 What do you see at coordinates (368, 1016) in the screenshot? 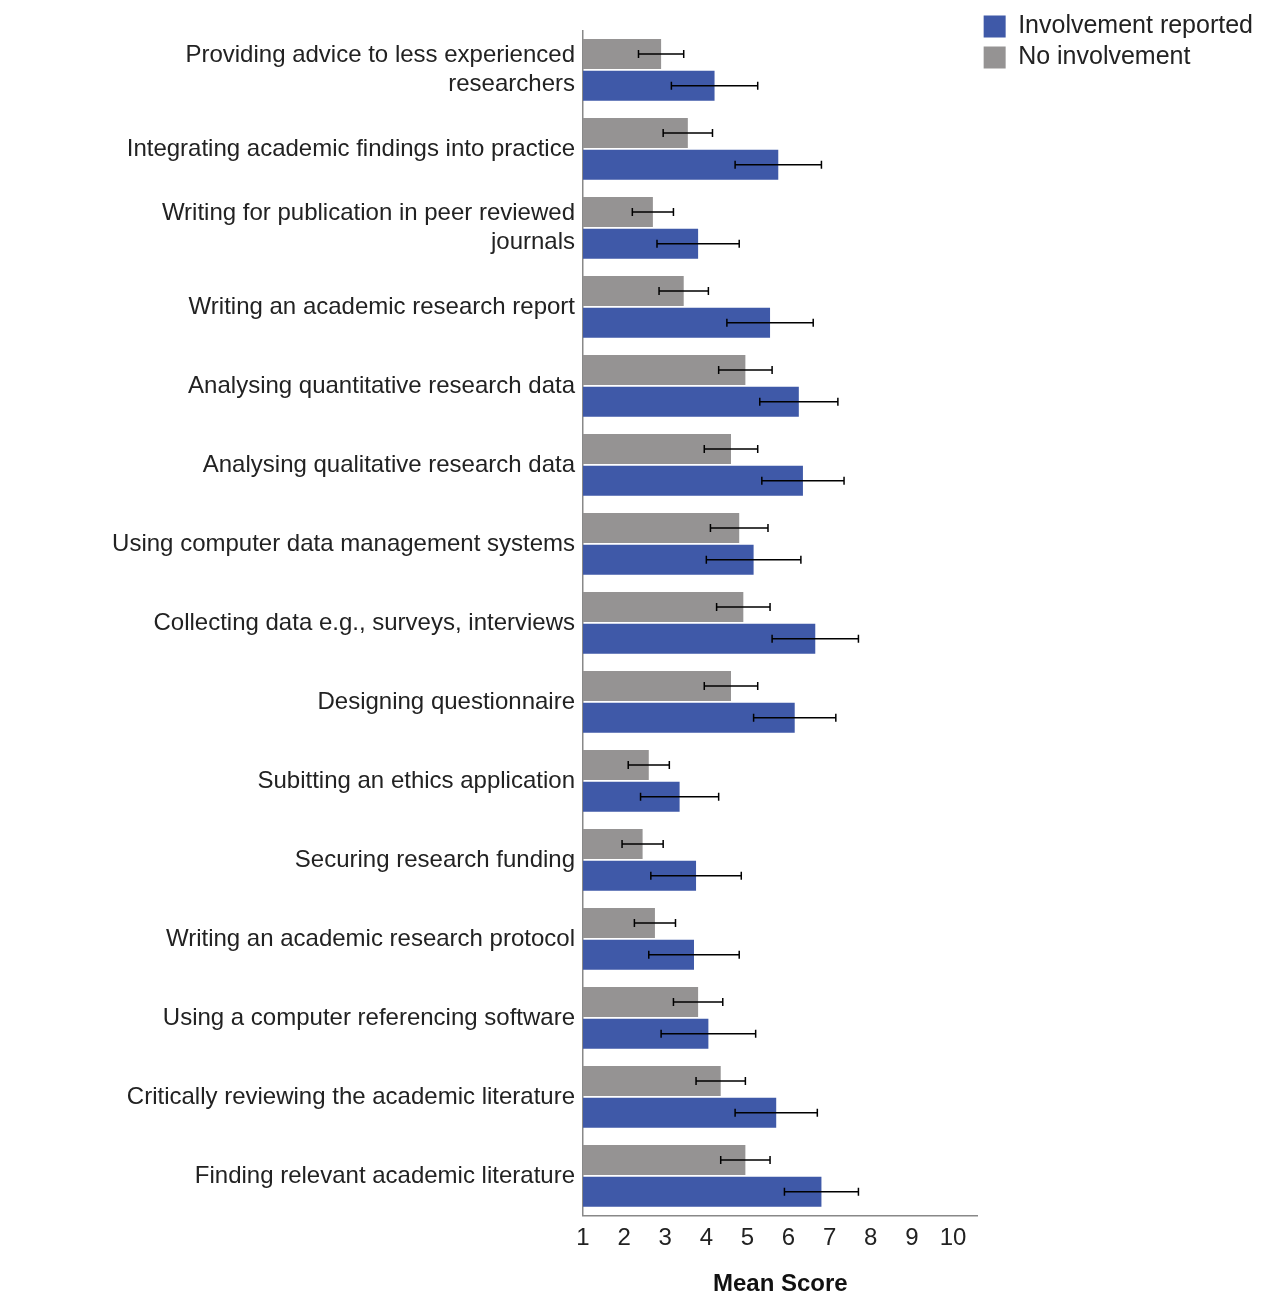
I see `y-tick-label: Using a computer referencing software` at bounding box center [368, 1016].